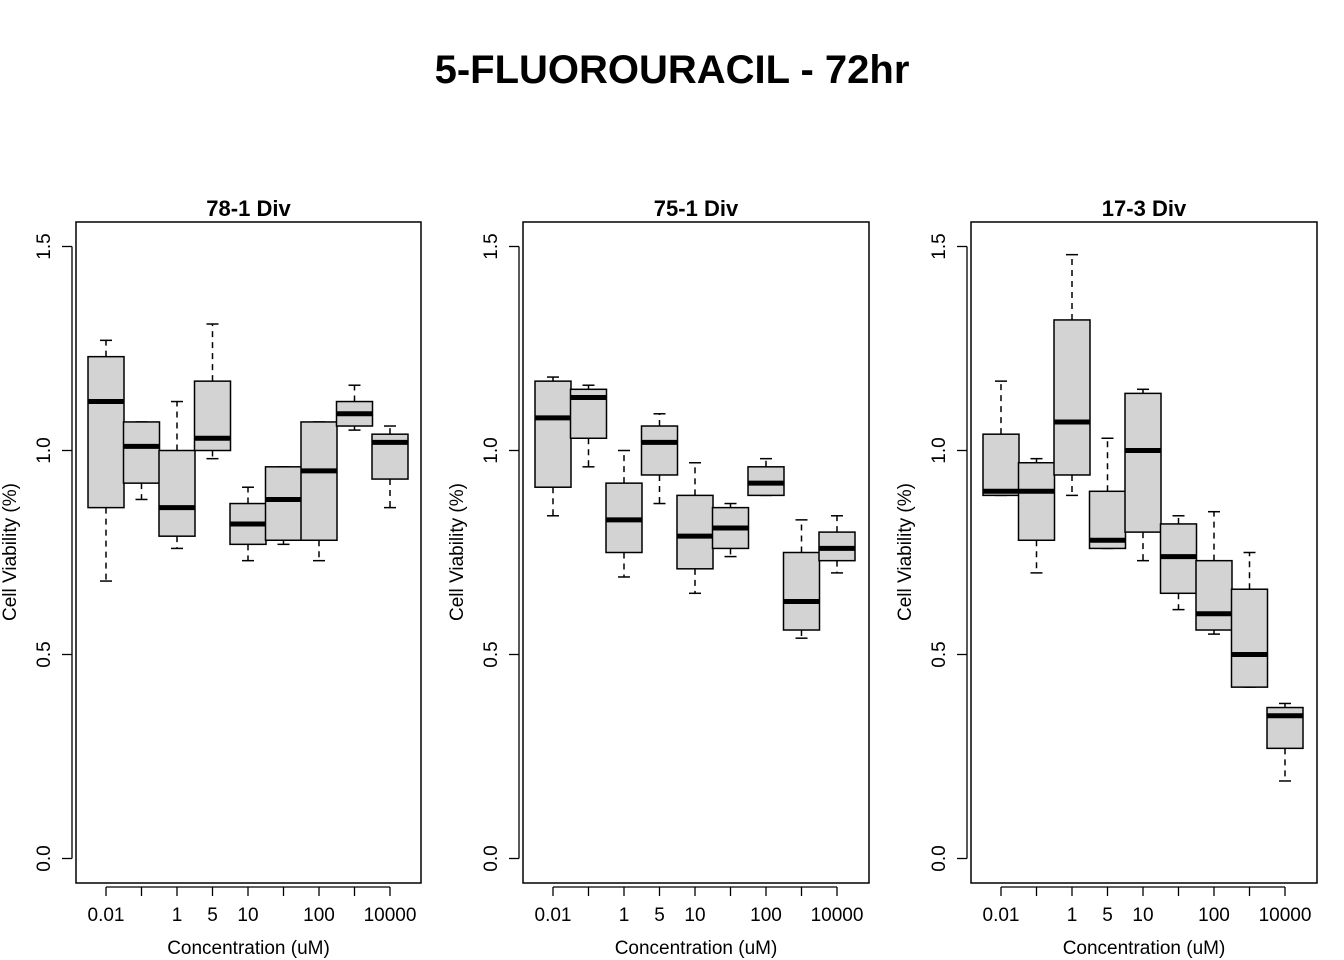 The height and width of the screenshot is (960, 1344). What do you see at coordinates (696, 208) in the screenshot?
I see `panel-title: 75-1 Div` at bounding box center [696, 208].